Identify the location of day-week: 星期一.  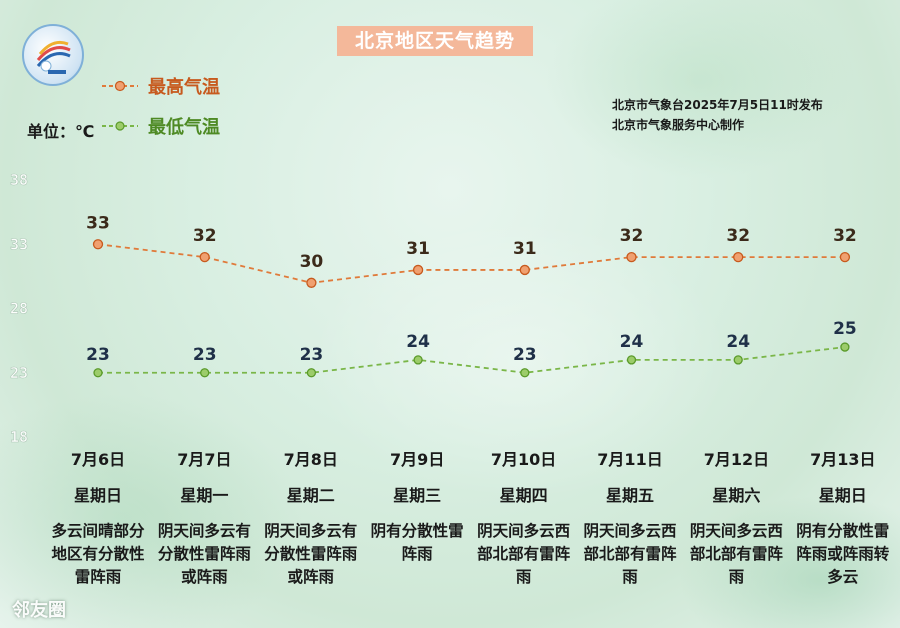
(204, 495).